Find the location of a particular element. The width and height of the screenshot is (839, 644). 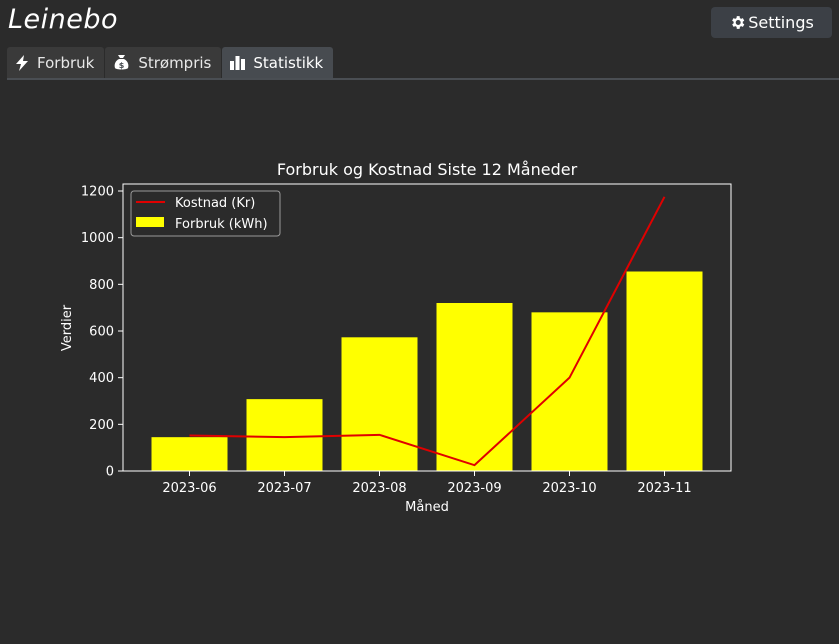

tab-underline is located at coordinates (423, 79).